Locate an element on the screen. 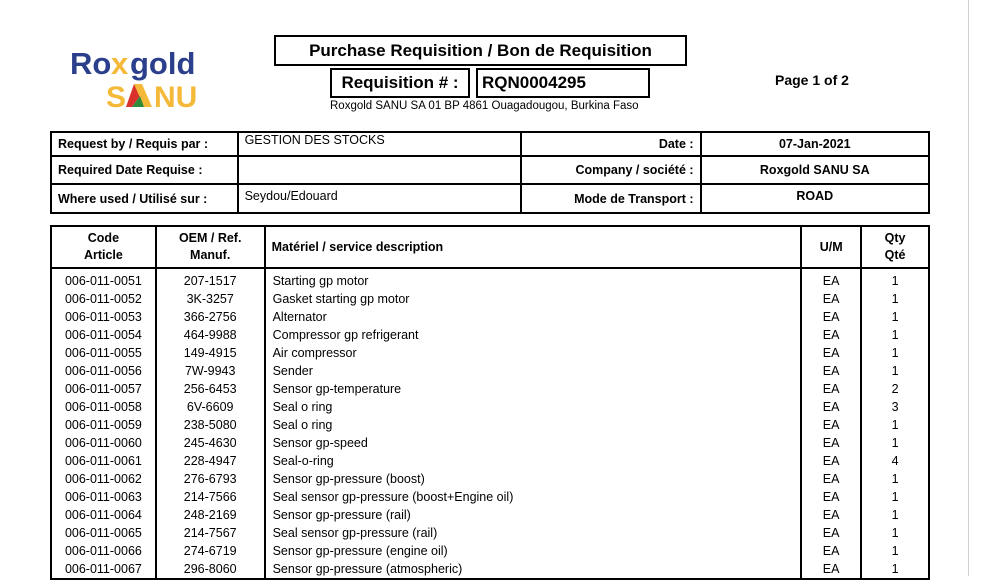  item-code: 006-011-0061 is located at coordinates (103, 461).